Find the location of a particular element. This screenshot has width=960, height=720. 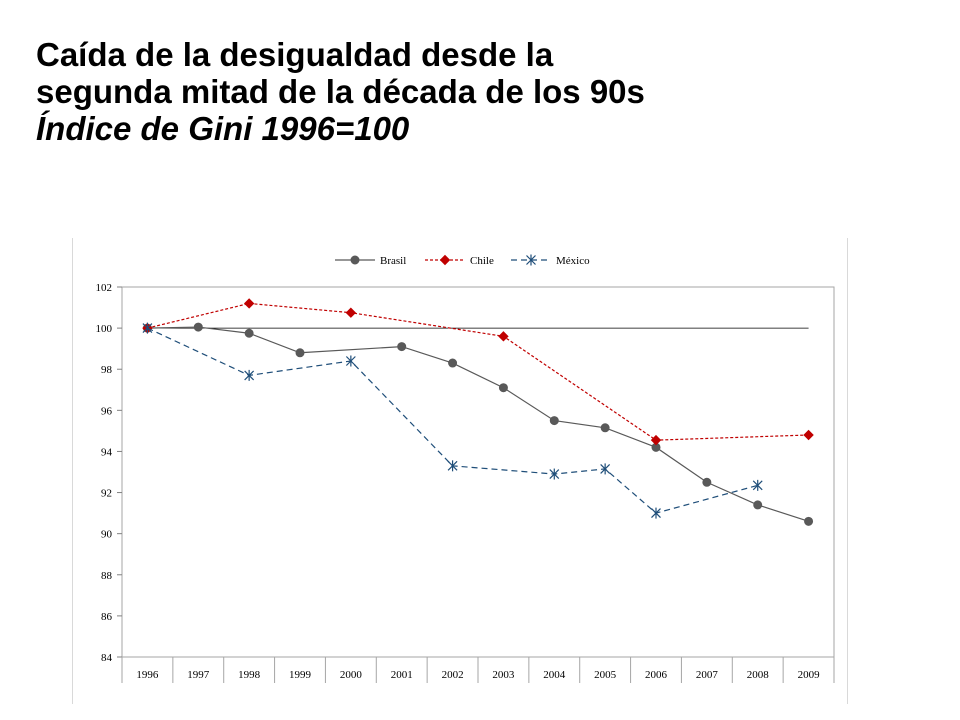

chart-legend: Brasil Chile México is located at coordinates (462, 260).